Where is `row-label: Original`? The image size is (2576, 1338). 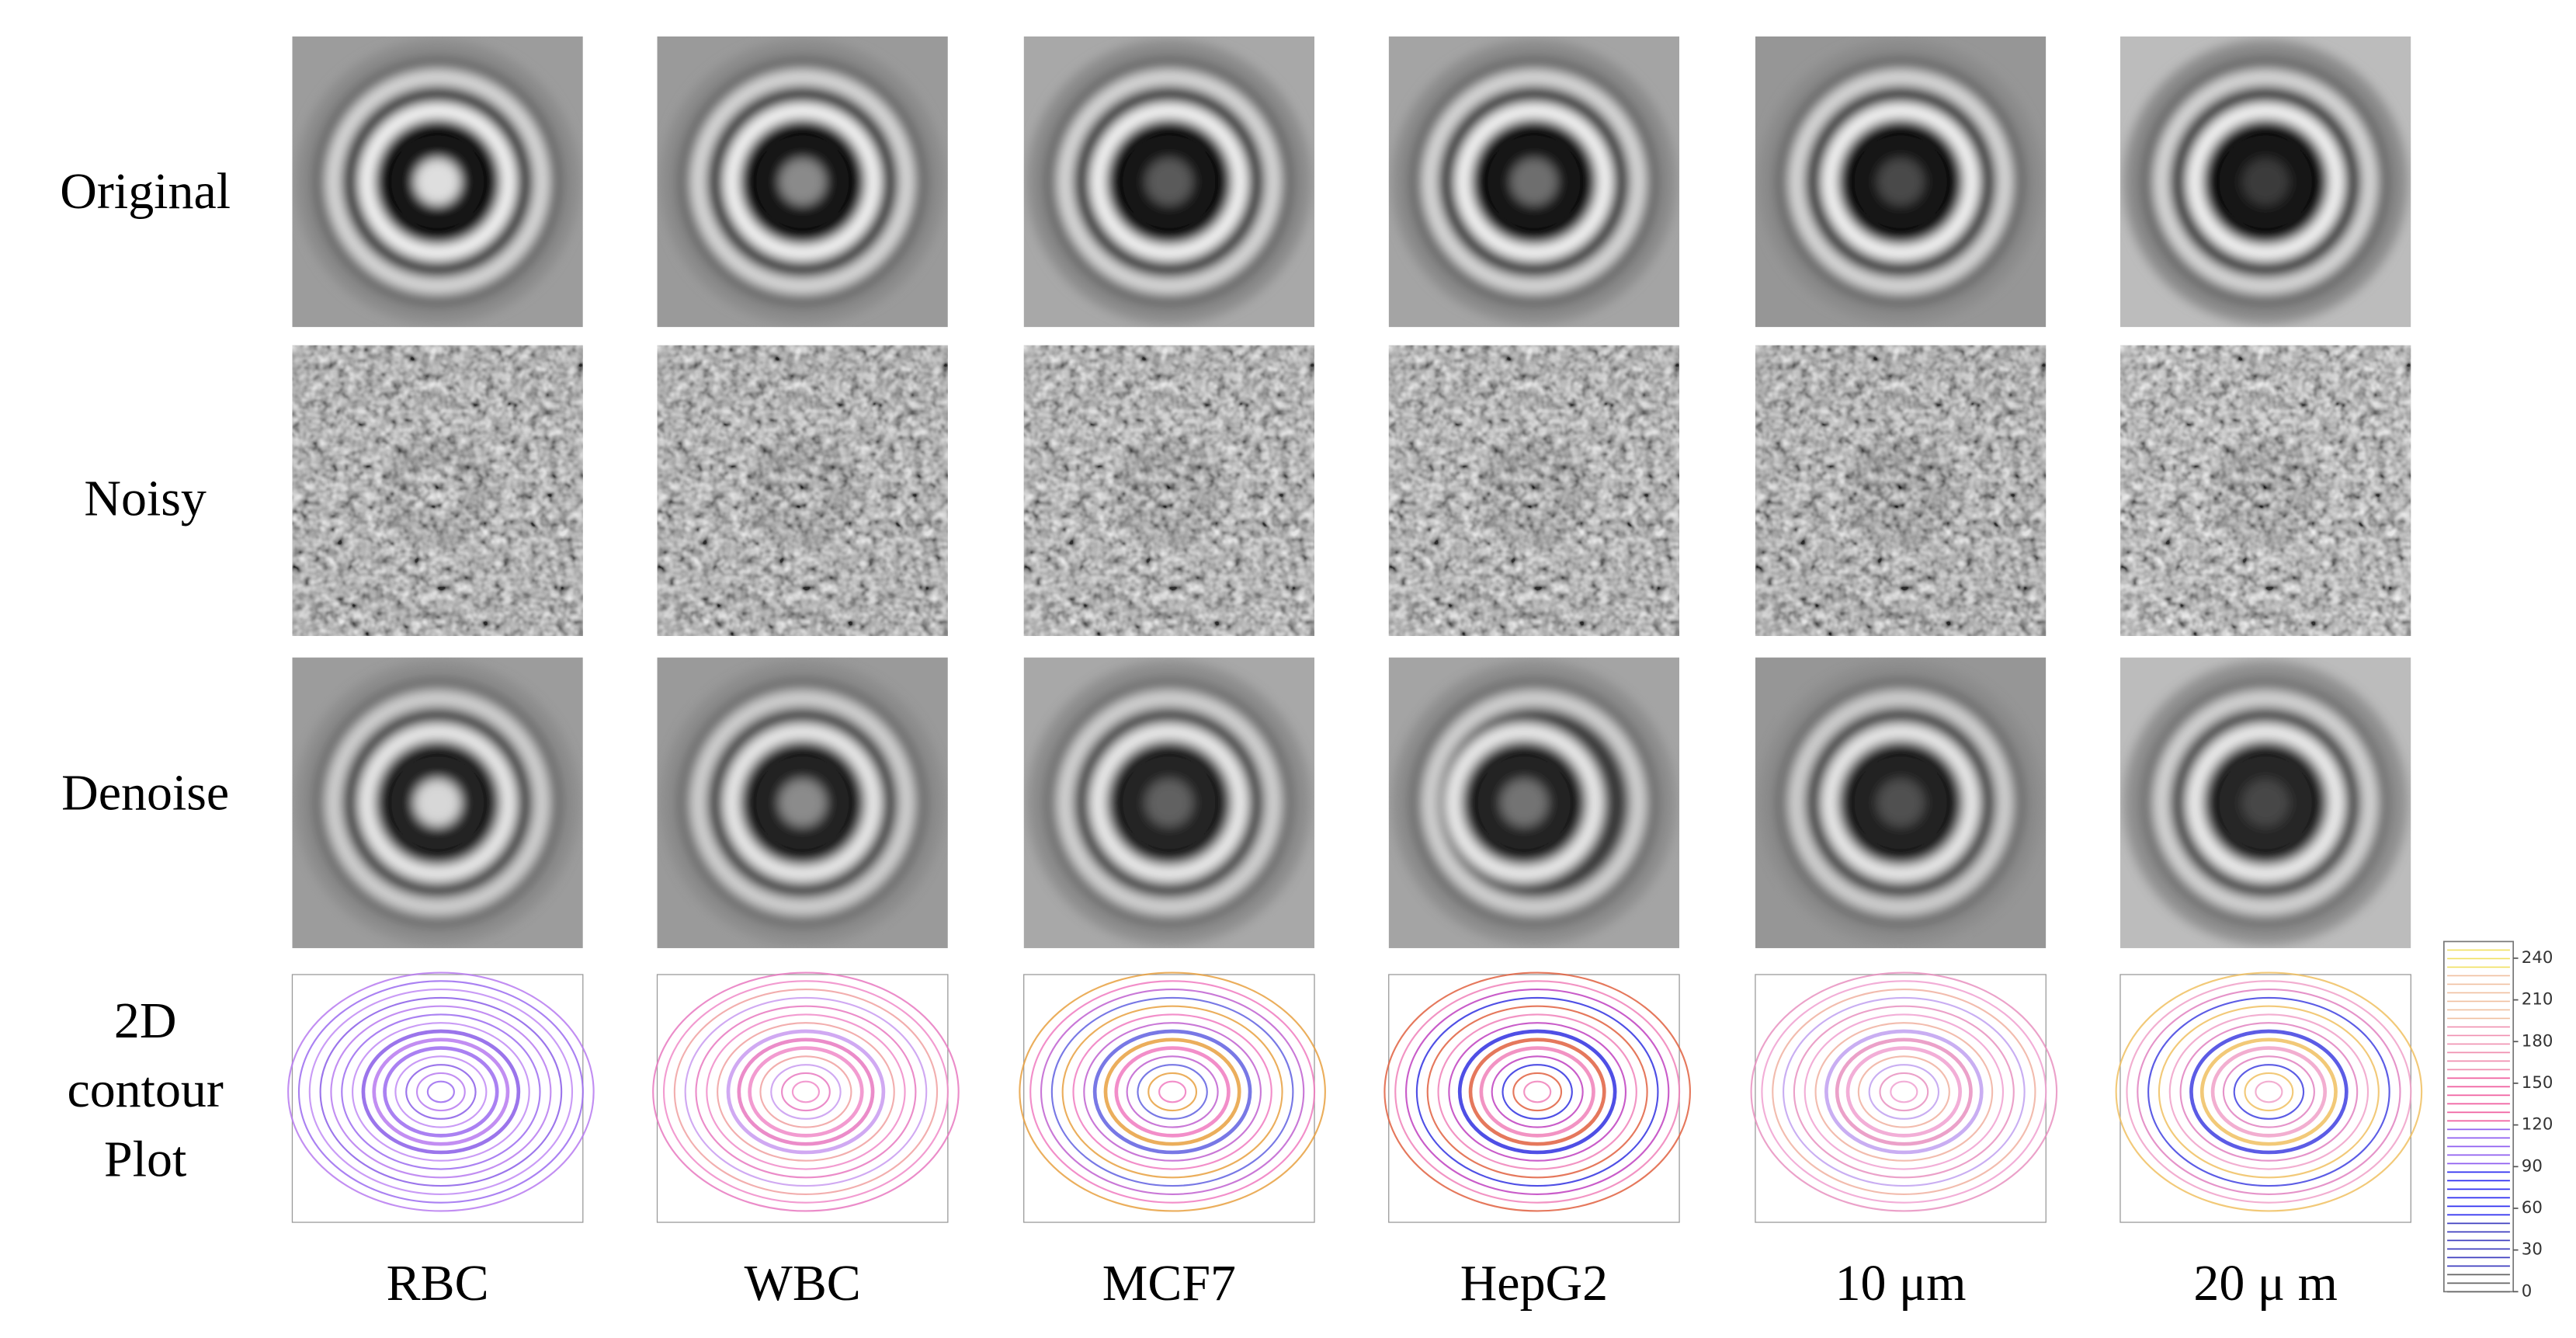
row-label: Original is located at coordinates (145, 191).